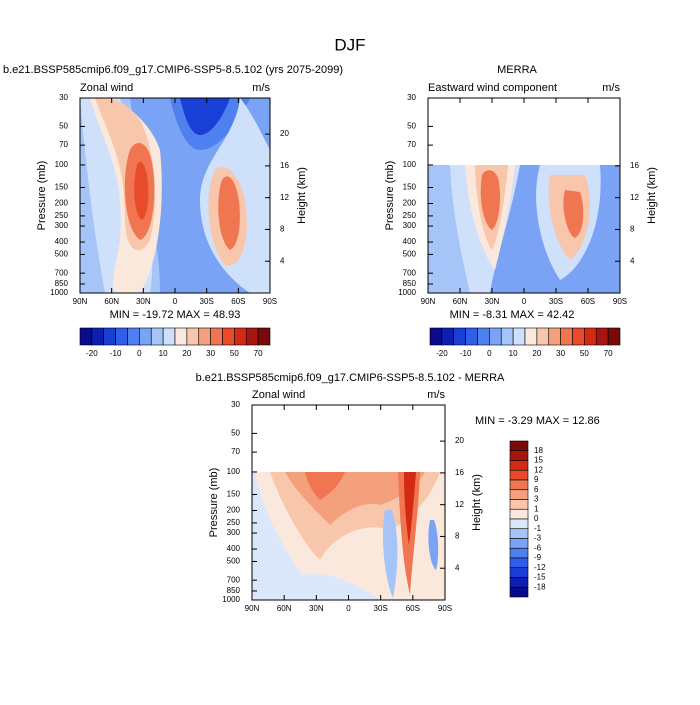  Describe the element at coordinates (411, 97) in the screenshot. I see `y-tick-label: 30` at that location.